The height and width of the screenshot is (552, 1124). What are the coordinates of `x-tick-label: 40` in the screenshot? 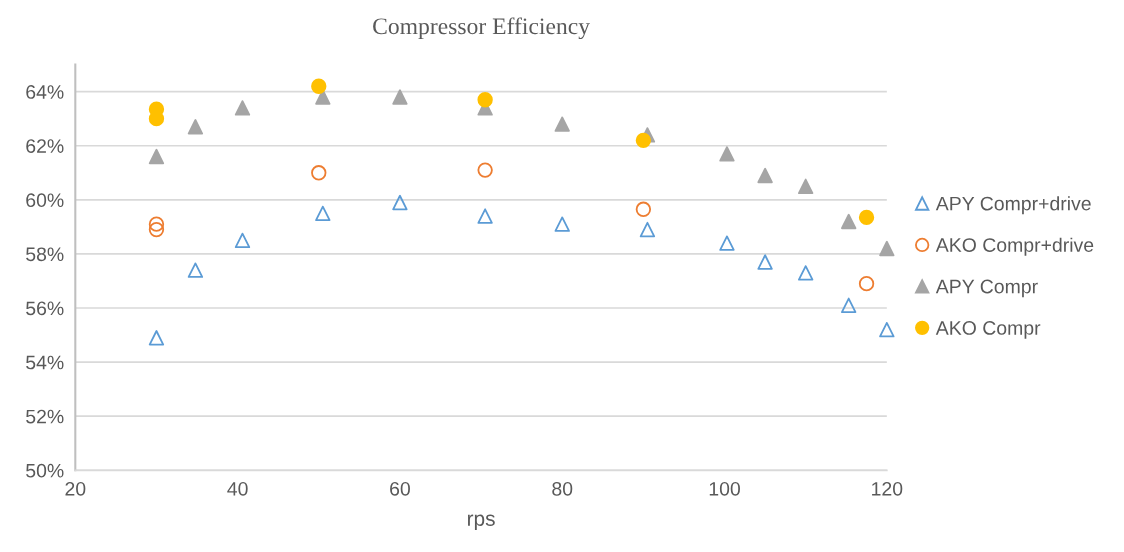 It's located at (237, 488).